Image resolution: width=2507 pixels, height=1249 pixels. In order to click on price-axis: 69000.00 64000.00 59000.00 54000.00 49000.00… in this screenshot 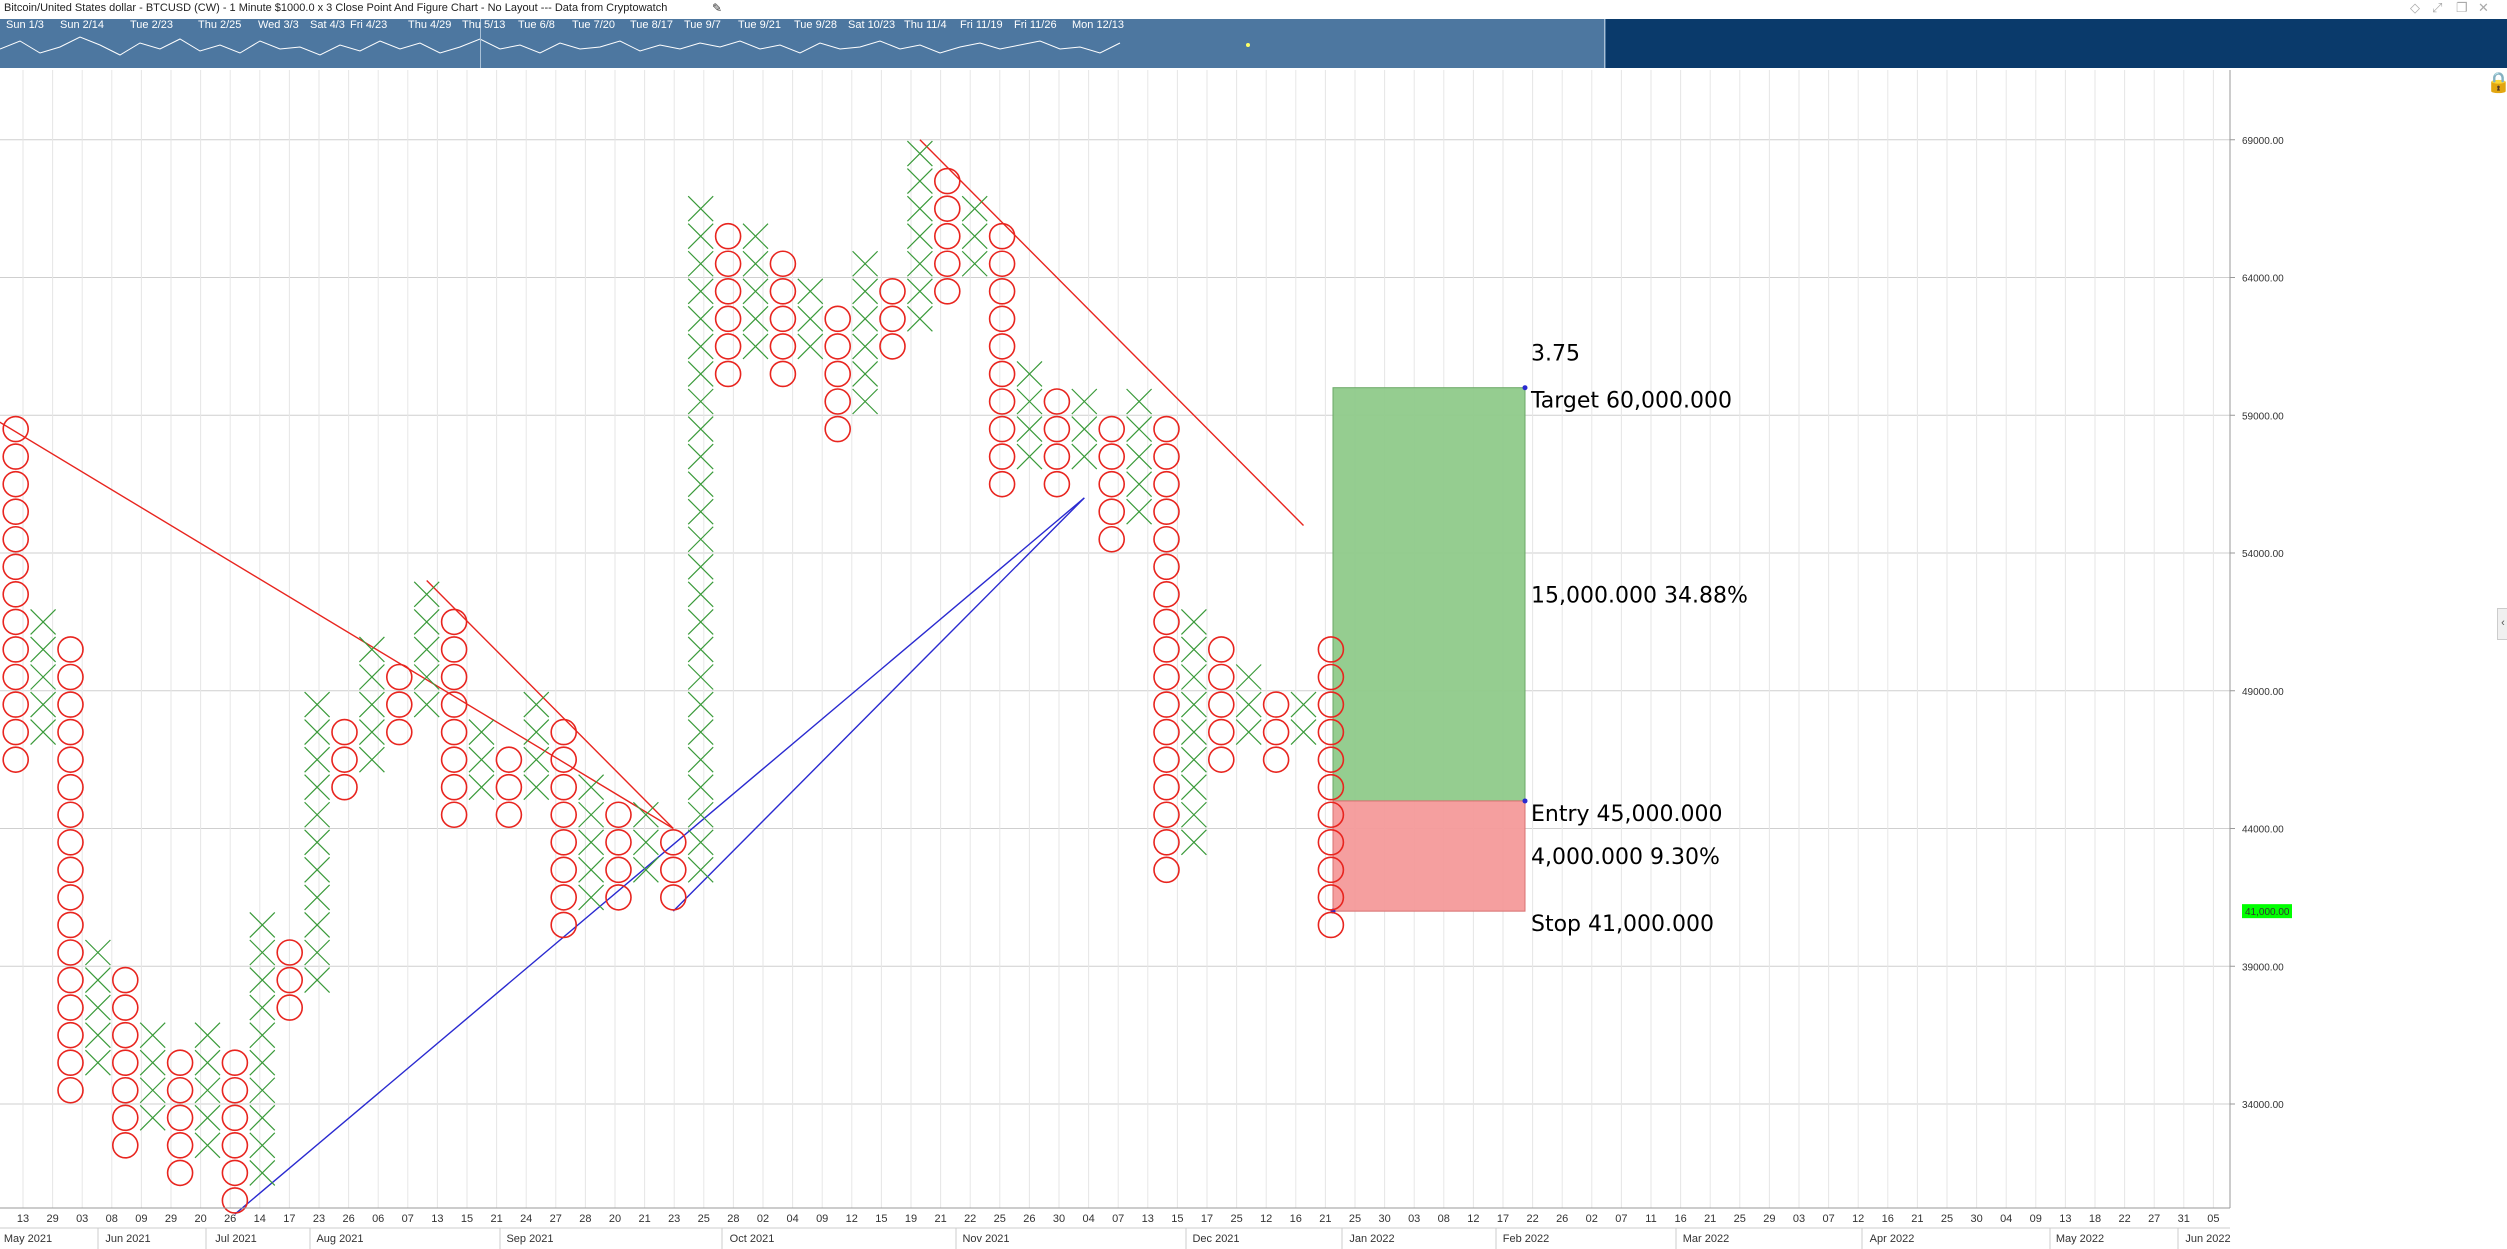, I will do `click(2261, 623)`.